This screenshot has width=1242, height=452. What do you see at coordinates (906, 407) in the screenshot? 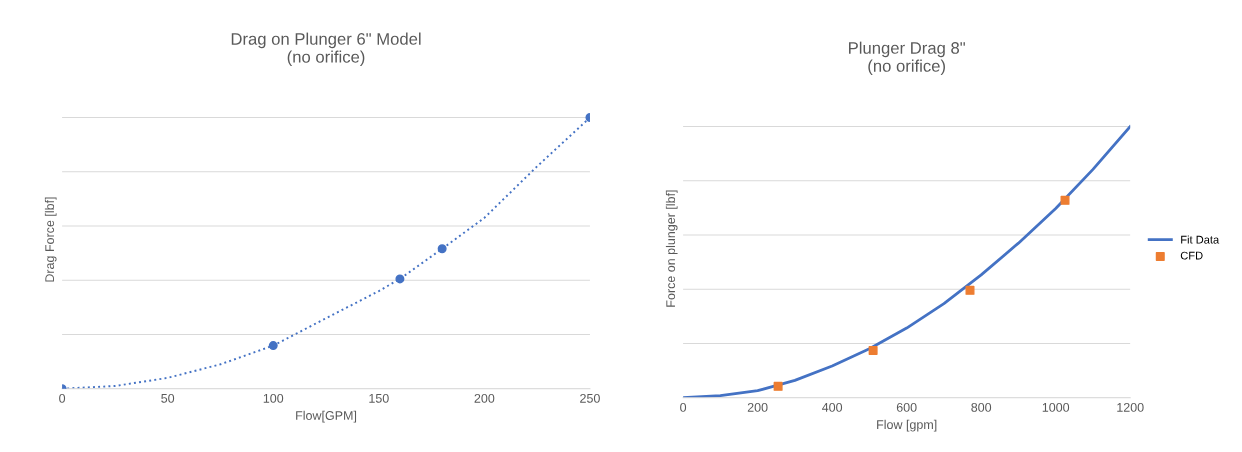
I see `x-tick-label: 600` at bounding box center [906, 407].